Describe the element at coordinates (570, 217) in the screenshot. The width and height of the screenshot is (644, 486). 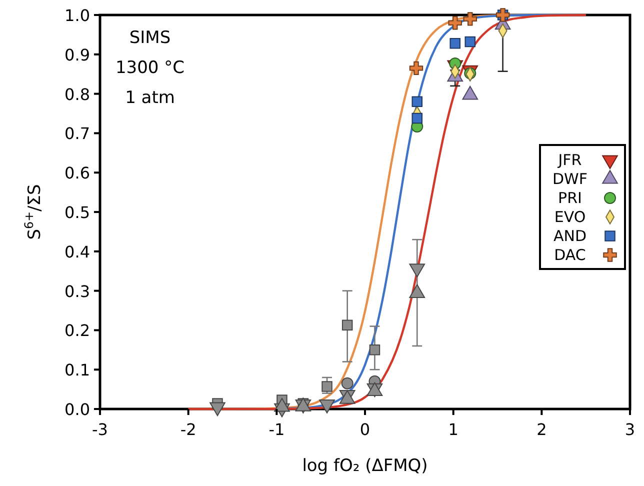
I see `legend-label: EVO` at that location.